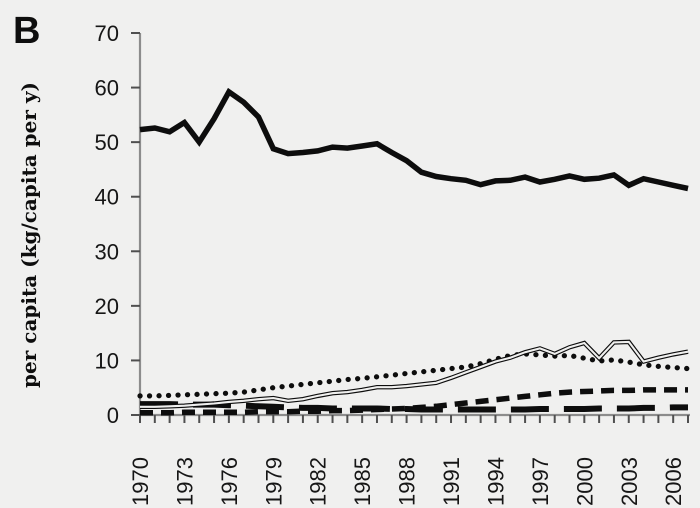 This screenshot has width=700, height=508. What do you see at coordinates (273, 481) in the screenshot?
I see `x-tick-label: 1979` at bounding box center [273, 481].